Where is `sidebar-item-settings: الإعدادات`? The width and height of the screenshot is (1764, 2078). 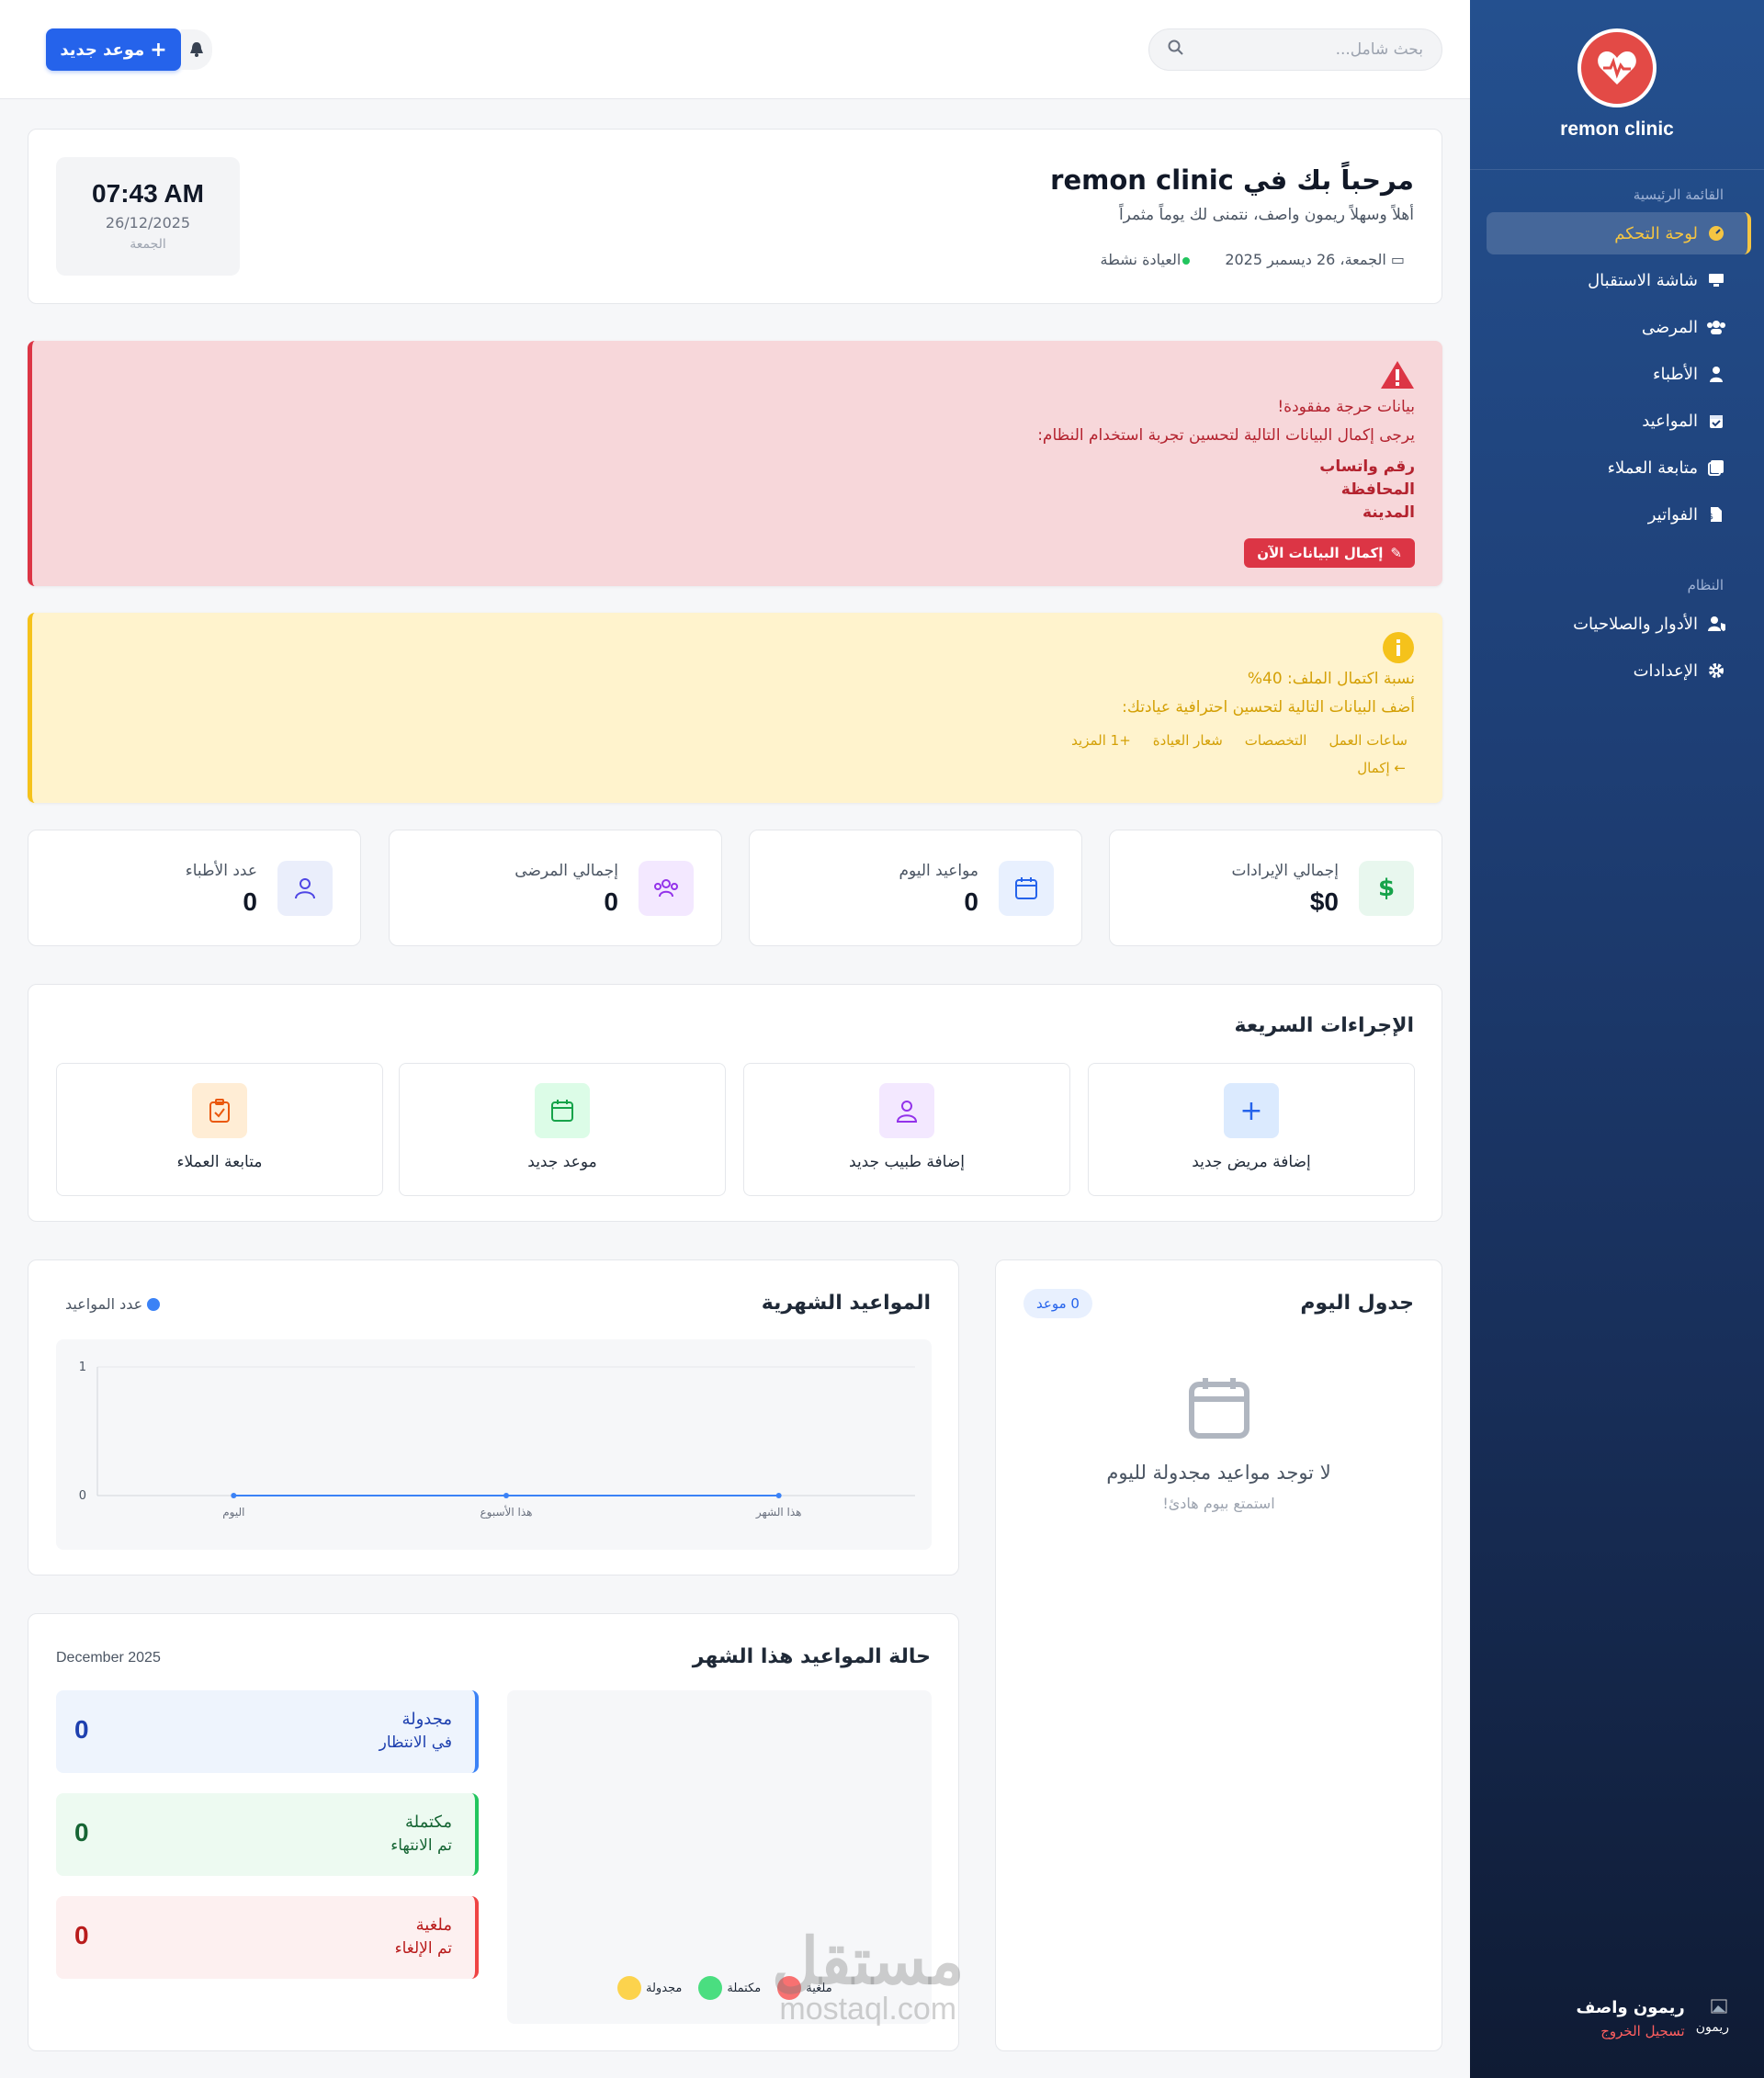
sidebar-item-settings: الإعدادات is located at coordinates (1617, 670).